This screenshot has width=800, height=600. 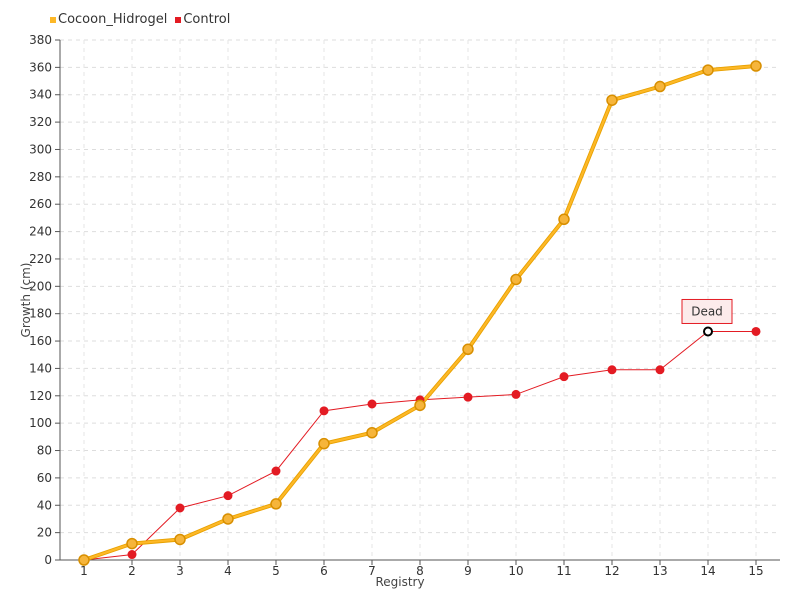 I want to click on y-tick-label: 80, so click(x=44, y=451).